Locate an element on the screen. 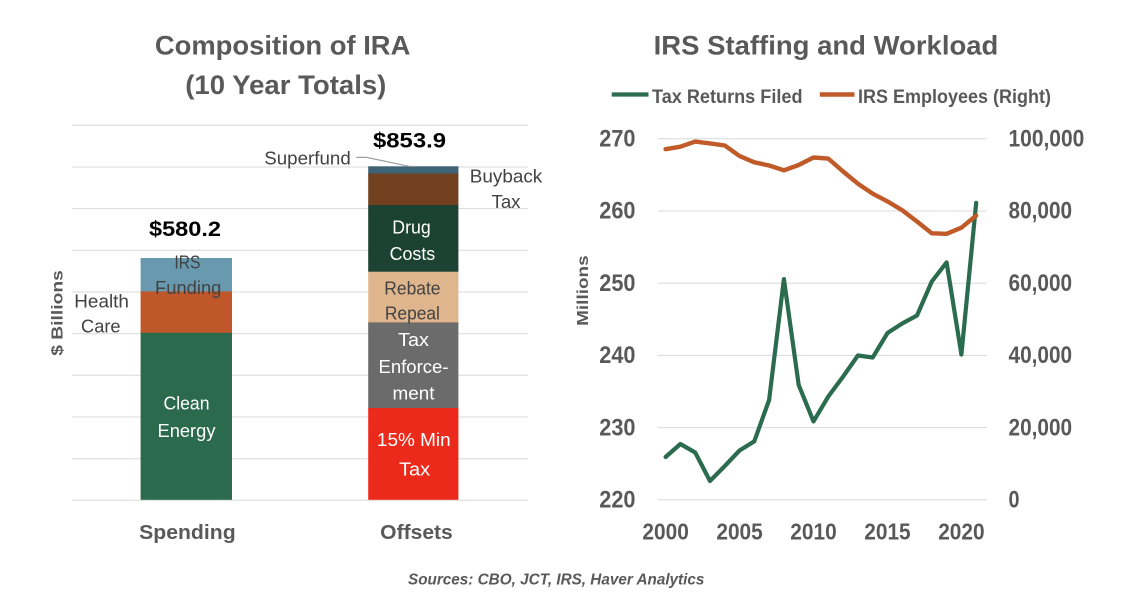 The width and height of the screenshot is (1130, 616). svg-text: IRS Employees (Right) is located at coordinates (954, 97).